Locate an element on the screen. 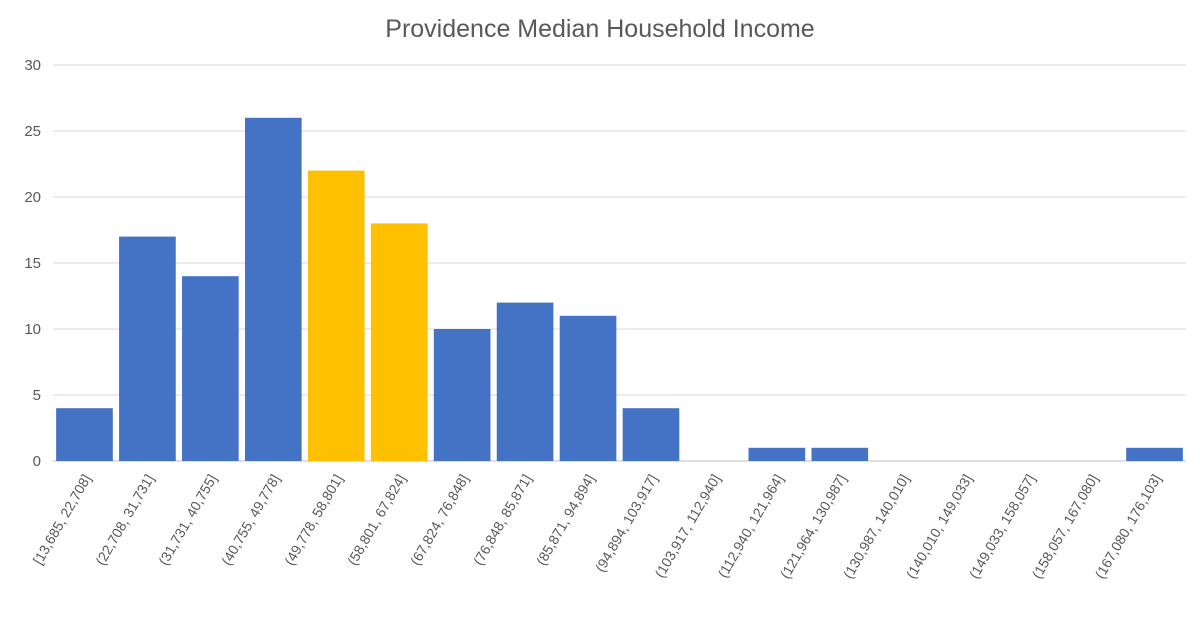 The width and height of the screenshot is (1200, 625). x-tick-label: (167,080, 176,103] is located at coordinates (1127, 527).